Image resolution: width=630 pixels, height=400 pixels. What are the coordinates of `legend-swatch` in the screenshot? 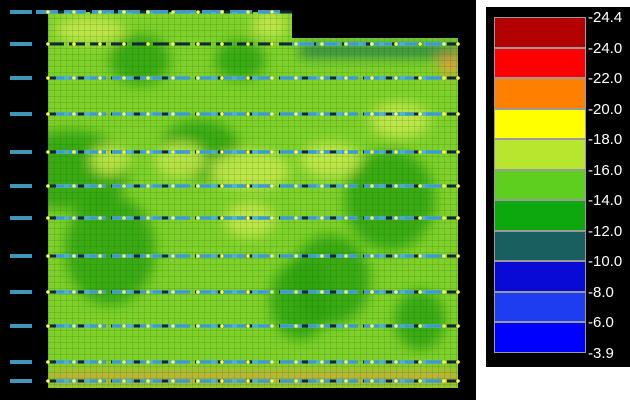 It's located at (540, 184).